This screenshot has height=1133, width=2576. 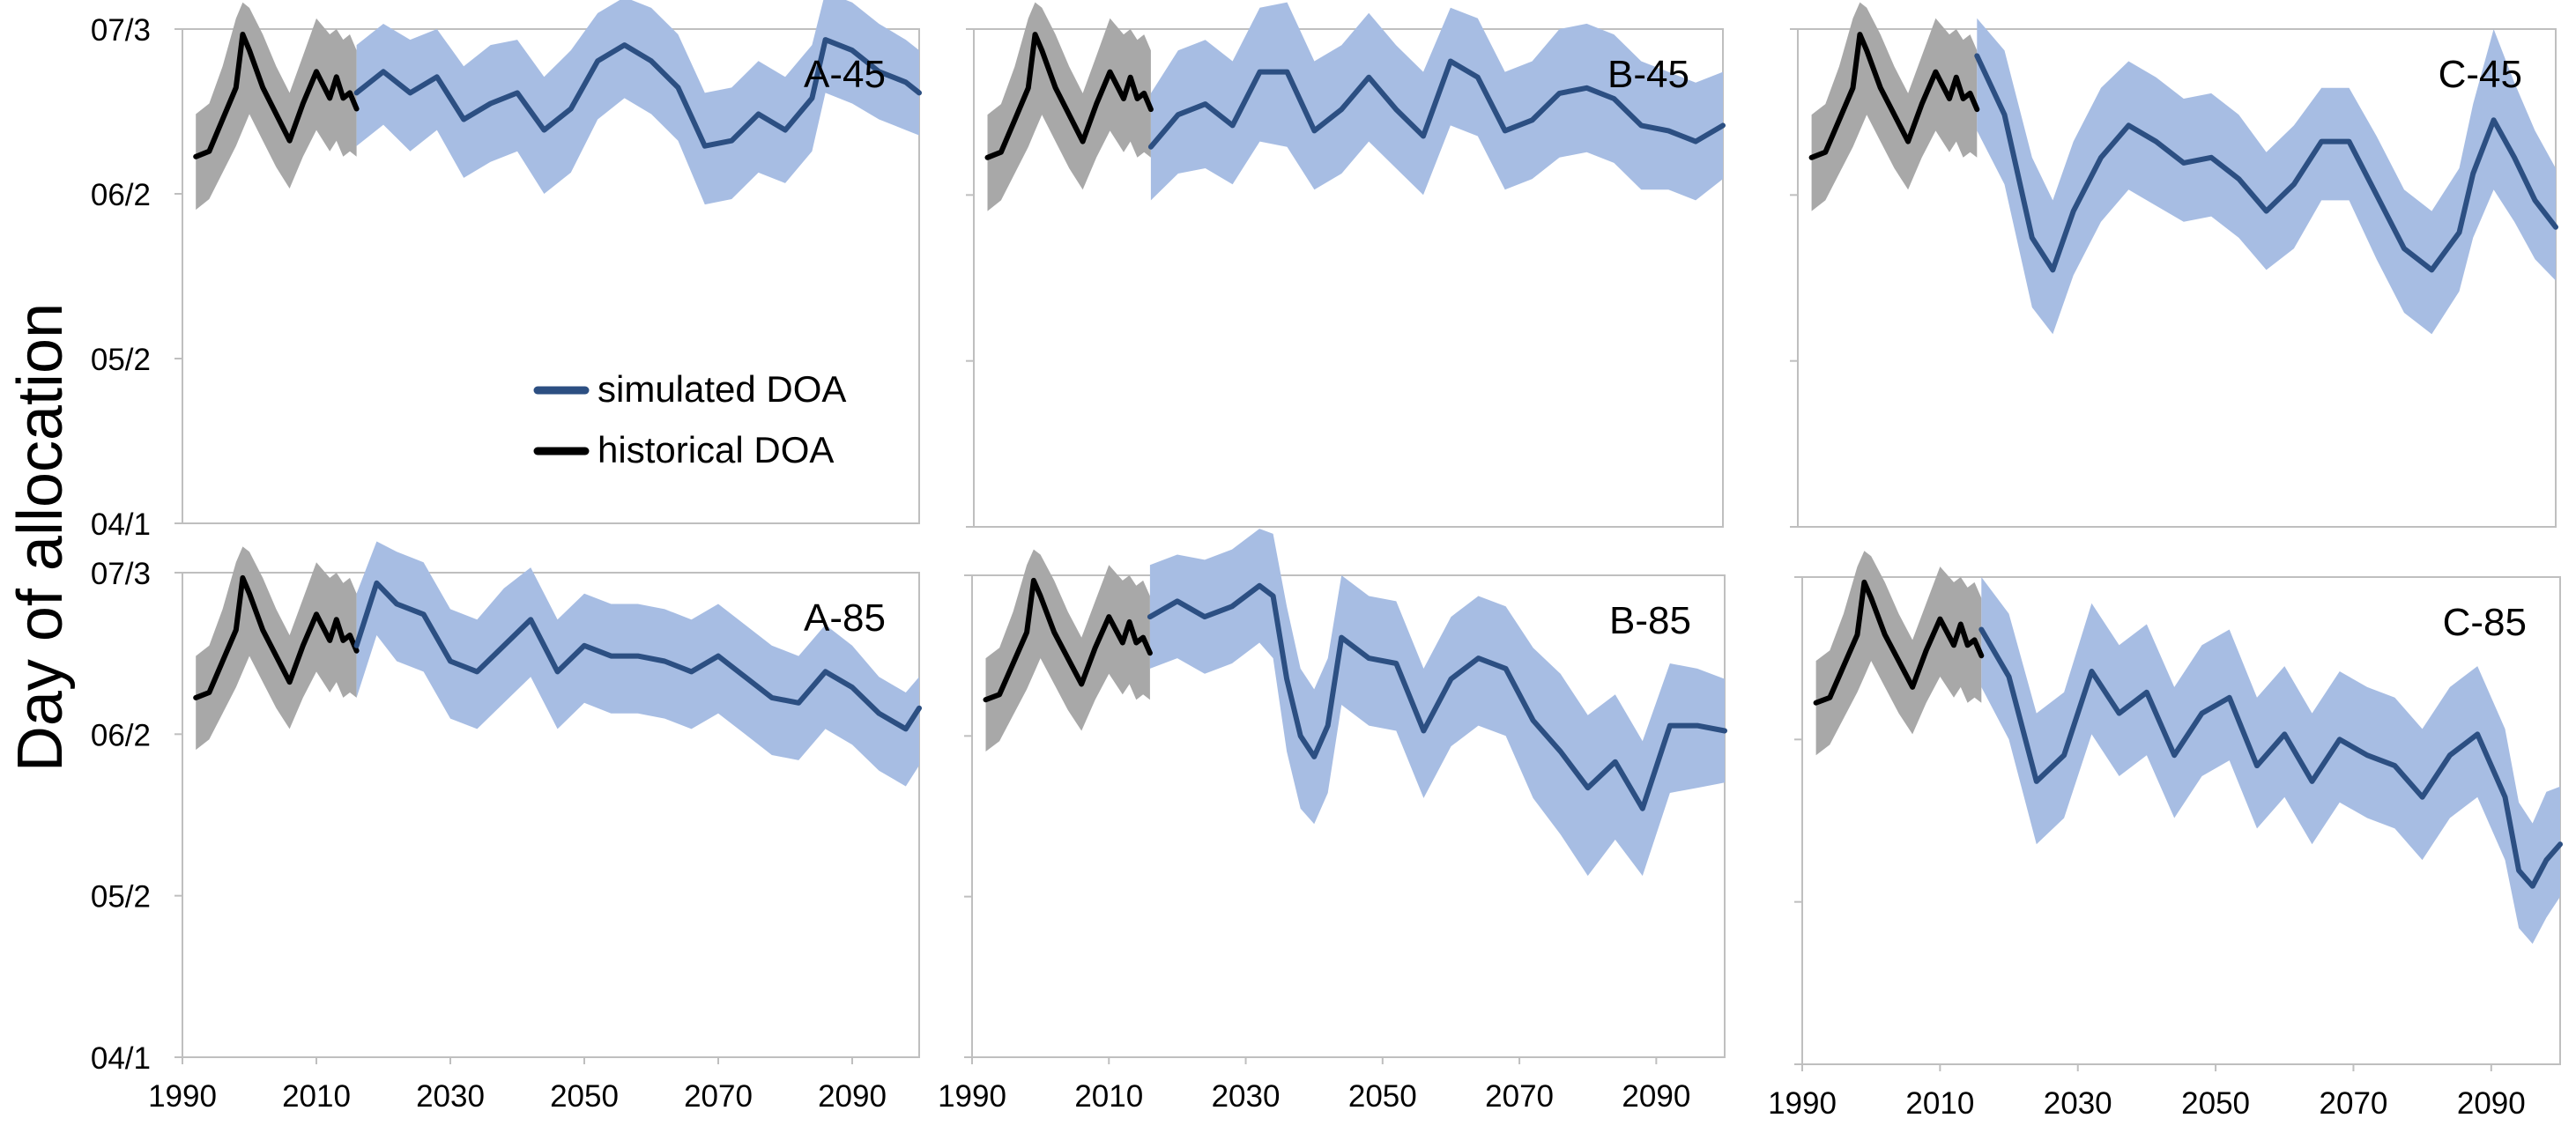 What do you see at coordinates (2480, 74) in the screenshot?
I see `panel-title: C-45` at bounding box center [2480, 74].